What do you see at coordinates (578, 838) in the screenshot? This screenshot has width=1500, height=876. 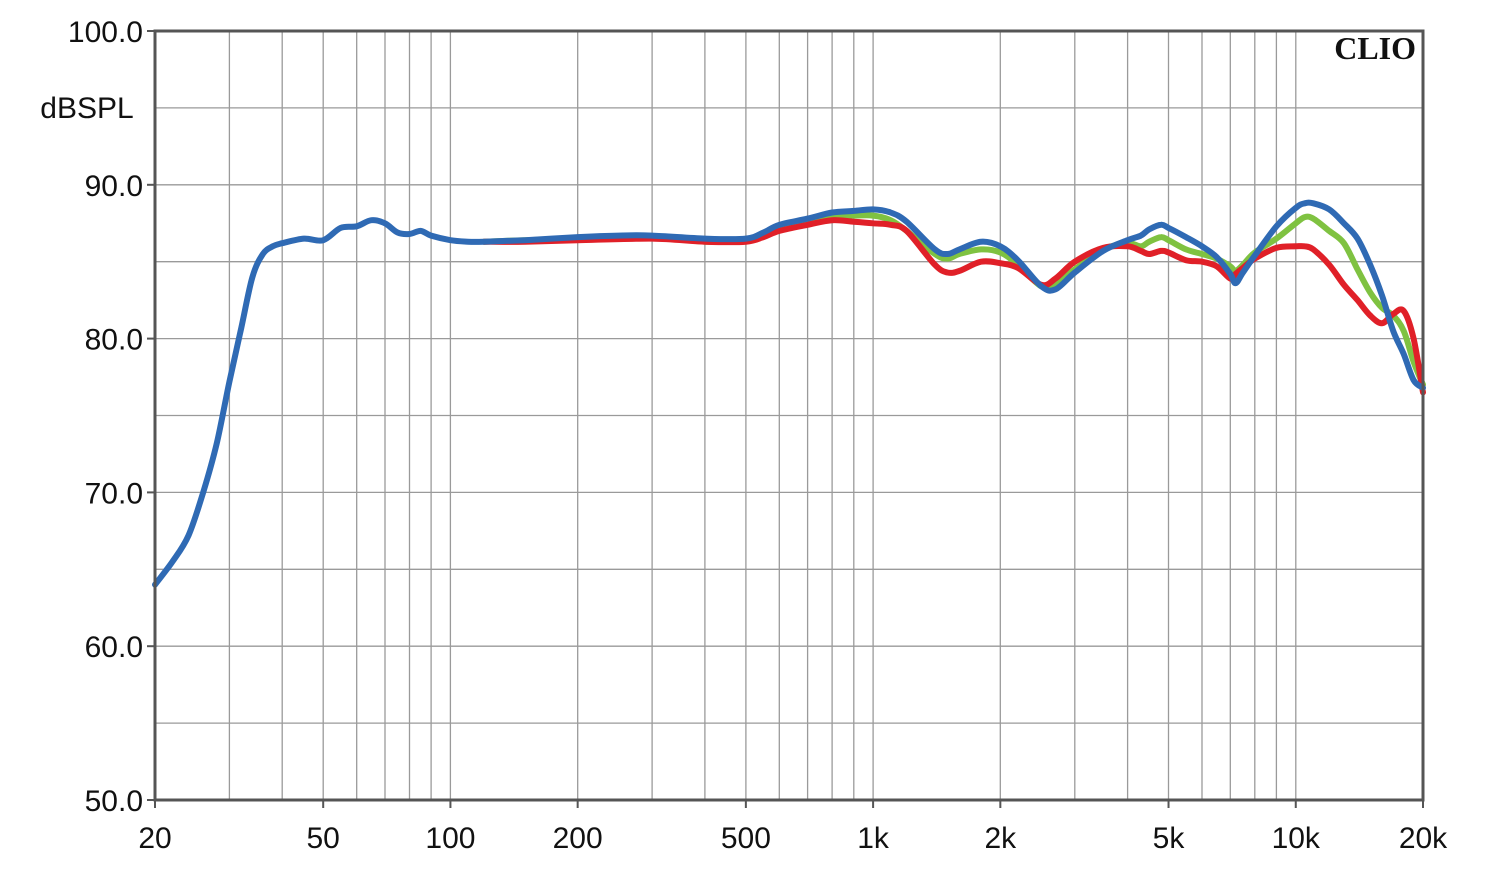 I see `x-tick-label: 200` at bounding box center [578, 838].